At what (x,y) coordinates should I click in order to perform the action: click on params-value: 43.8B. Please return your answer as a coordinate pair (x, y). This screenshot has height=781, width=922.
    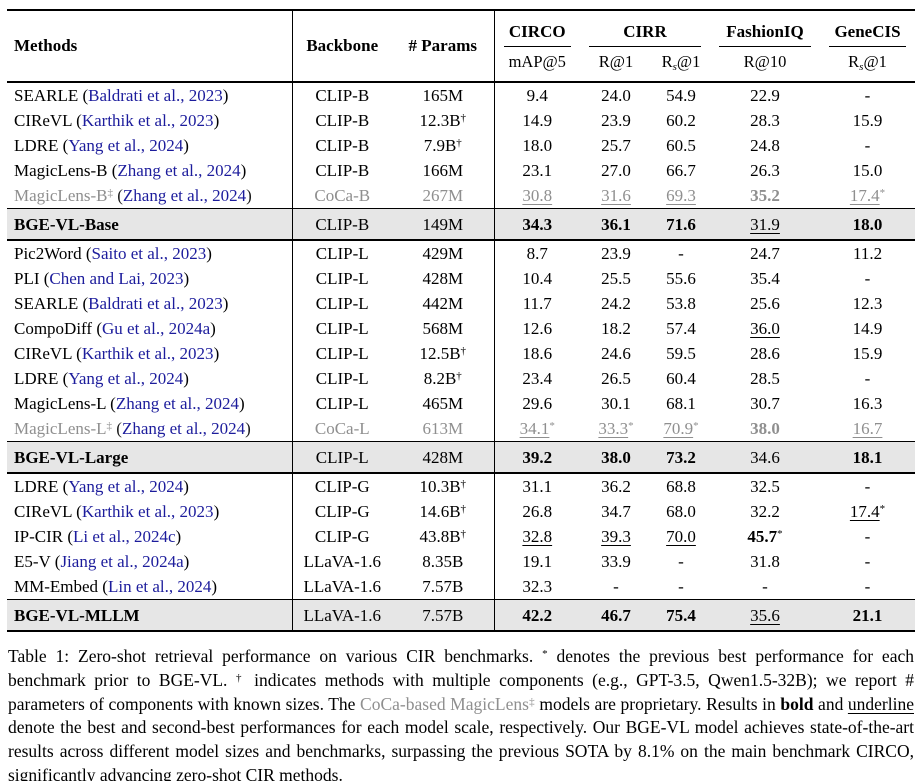
    Looking at the image, I should click on (440, 536).